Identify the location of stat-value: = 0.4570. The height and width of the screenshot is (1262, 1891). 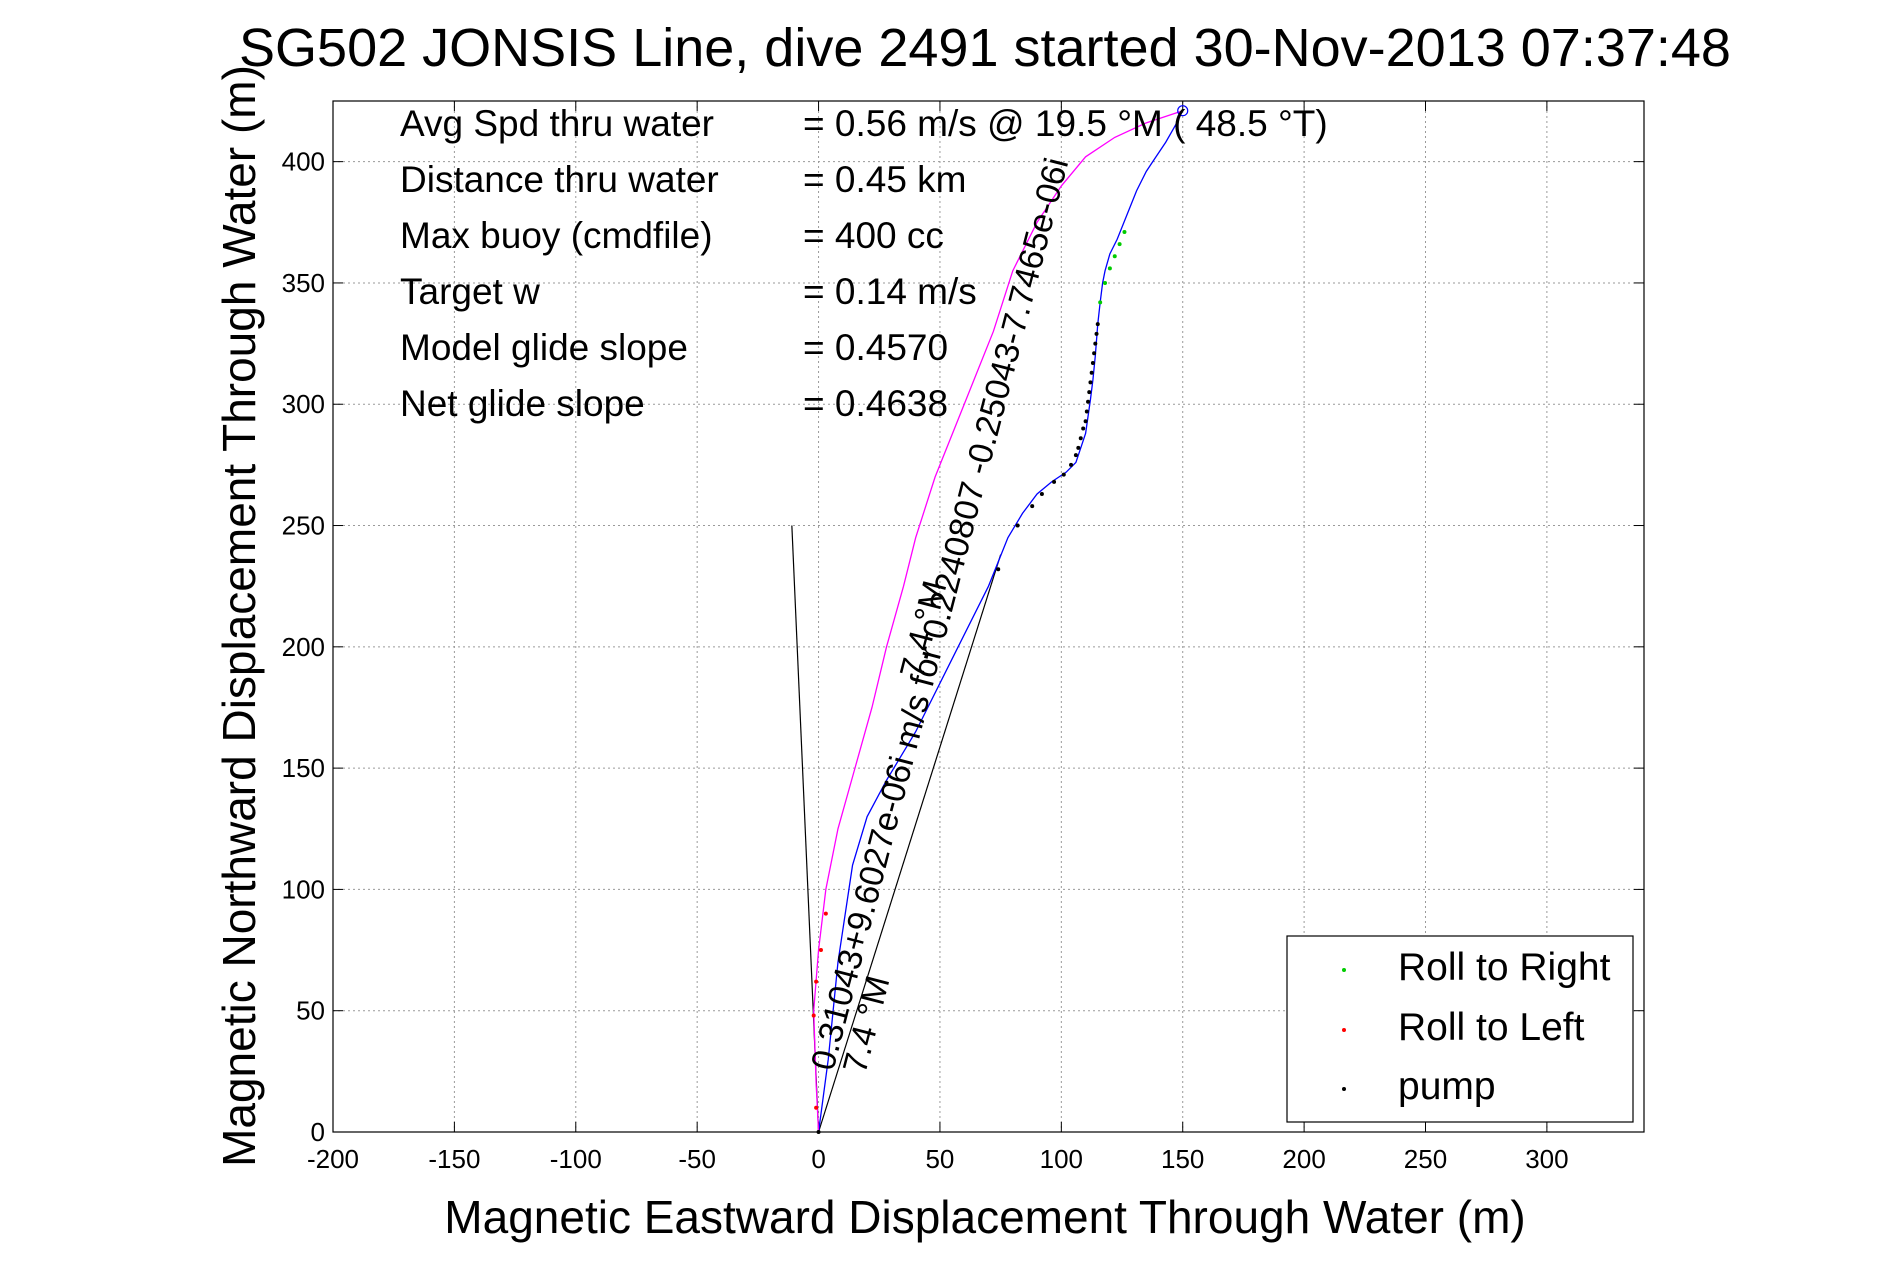
(875, 347).